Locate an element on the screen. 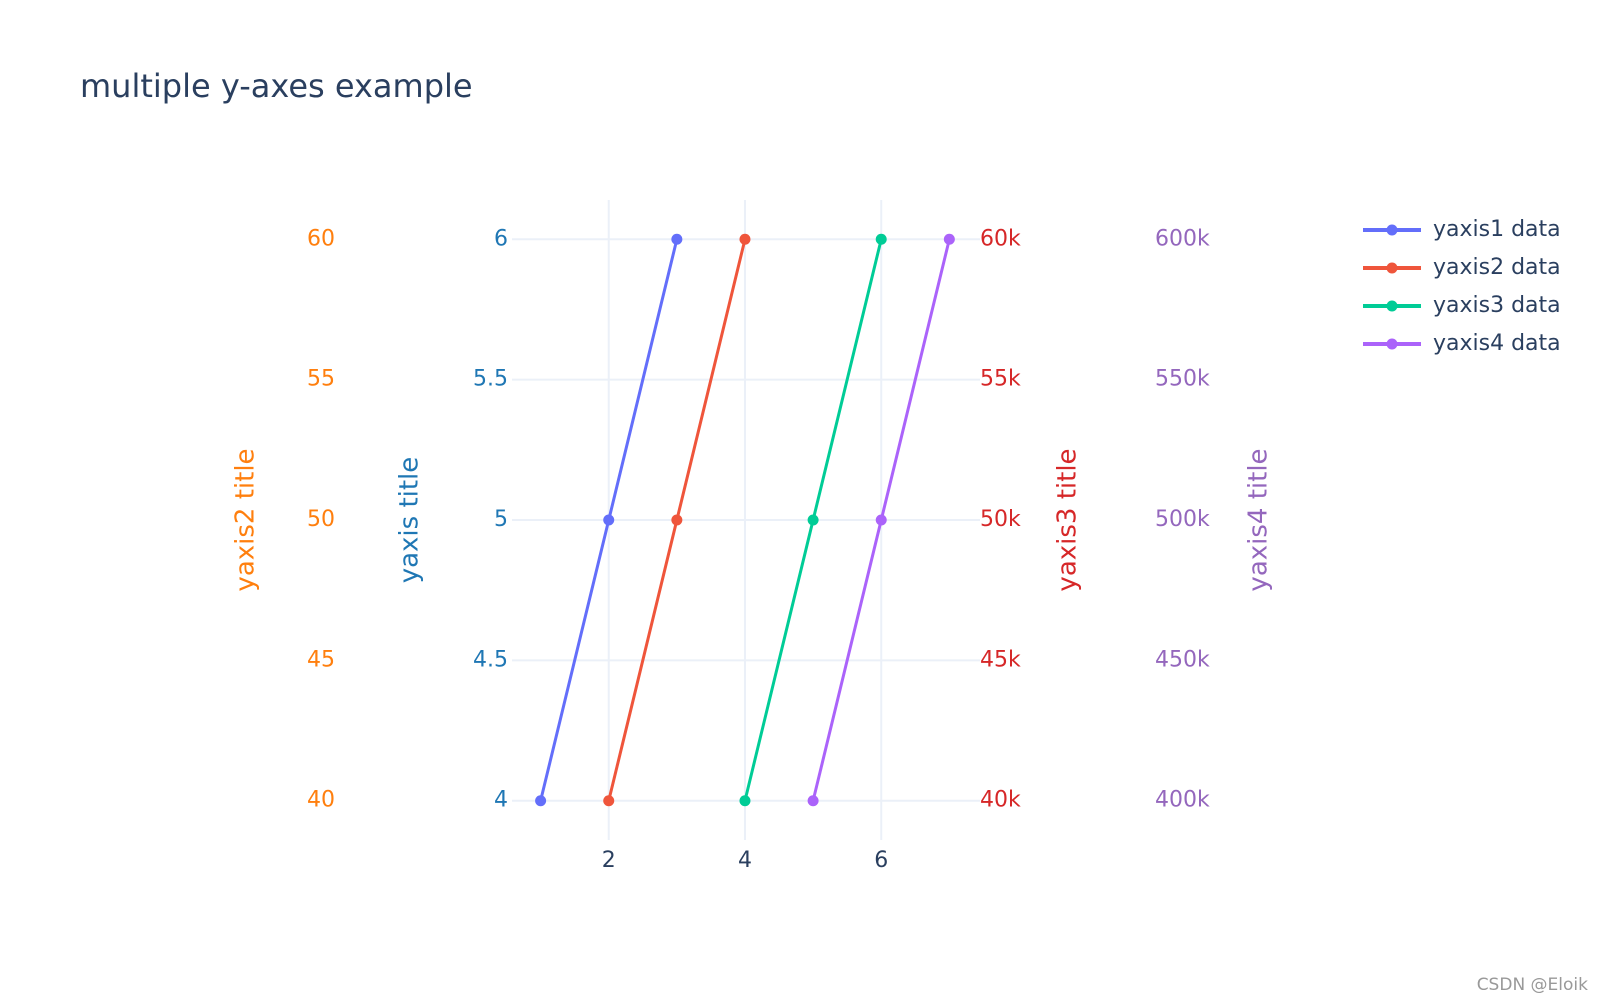 The image size is (1600, 1000). y-tick-label: 4 is located at coordinates (501, 800).